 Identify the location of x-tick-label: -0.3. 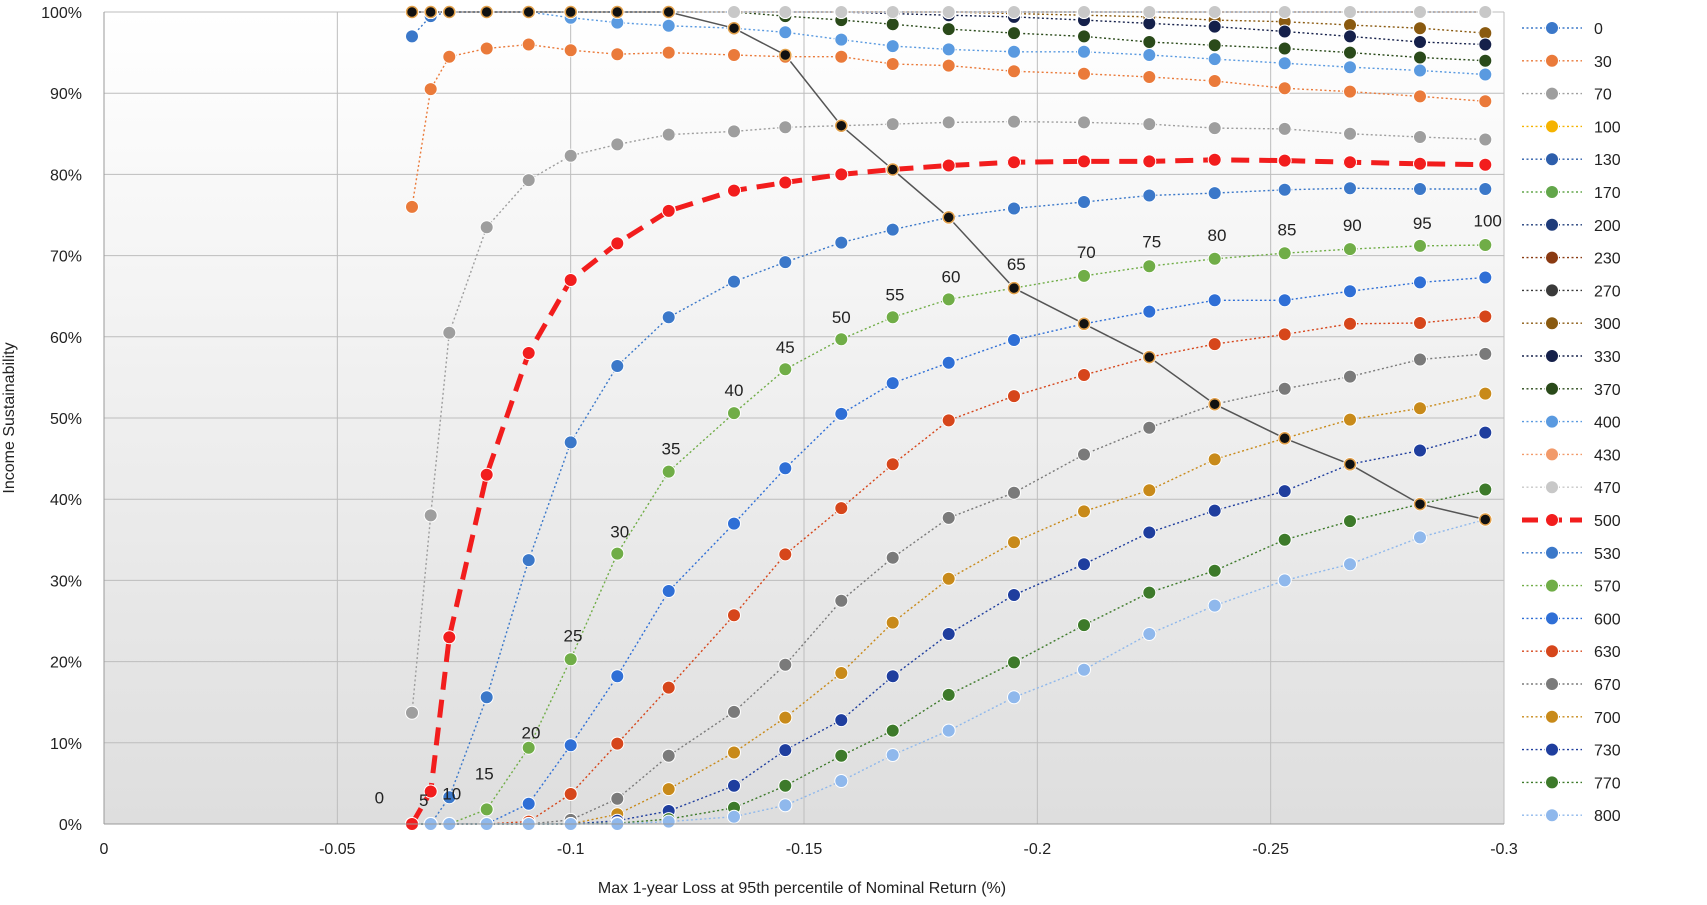
(1504, 849).